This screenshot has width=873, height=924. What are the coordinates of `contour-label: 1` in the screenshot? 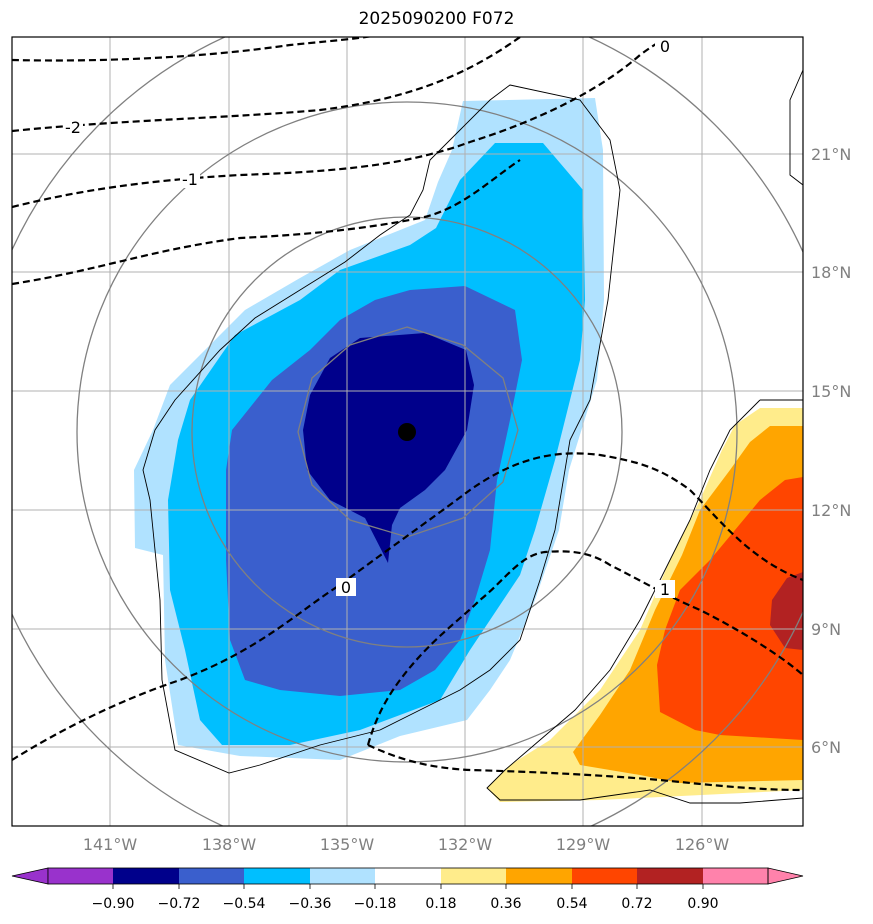 It's located at (665, 589).